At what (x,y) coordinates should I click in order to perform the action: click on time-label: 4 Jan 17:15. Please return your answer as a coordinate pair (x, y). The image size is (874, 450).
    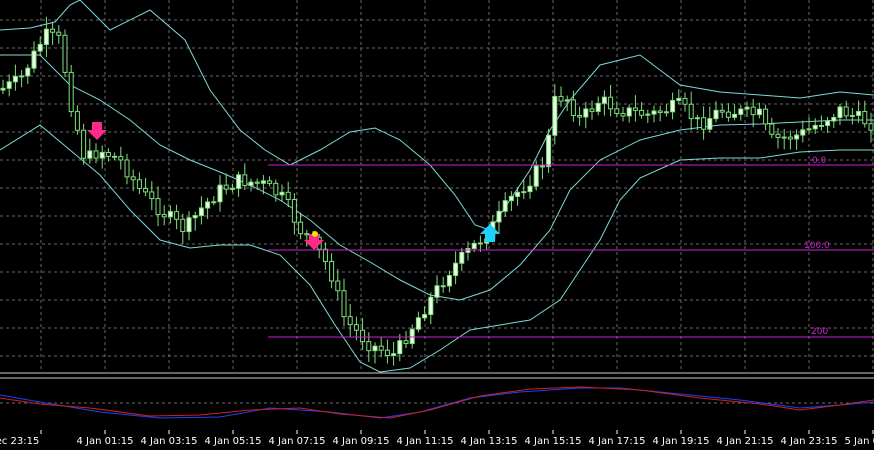
    Looking at the image, I should click on (617, 441).